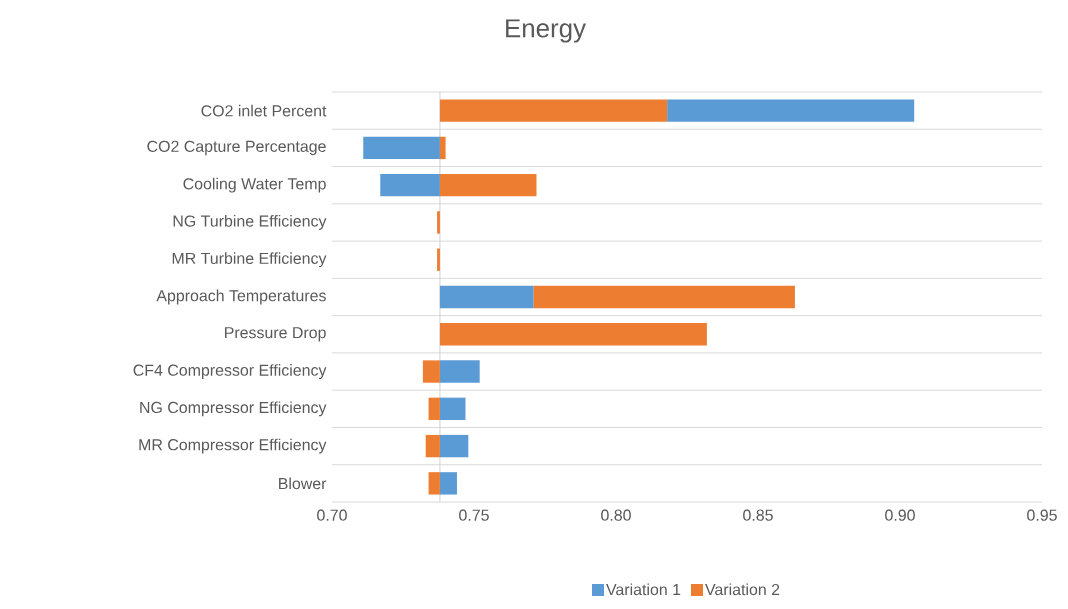  What do you see at coordinates (249, 260) in the screenshot?
I see `y-tick-label: MR Turbine Efficiency` at bounding box center [249, 260].